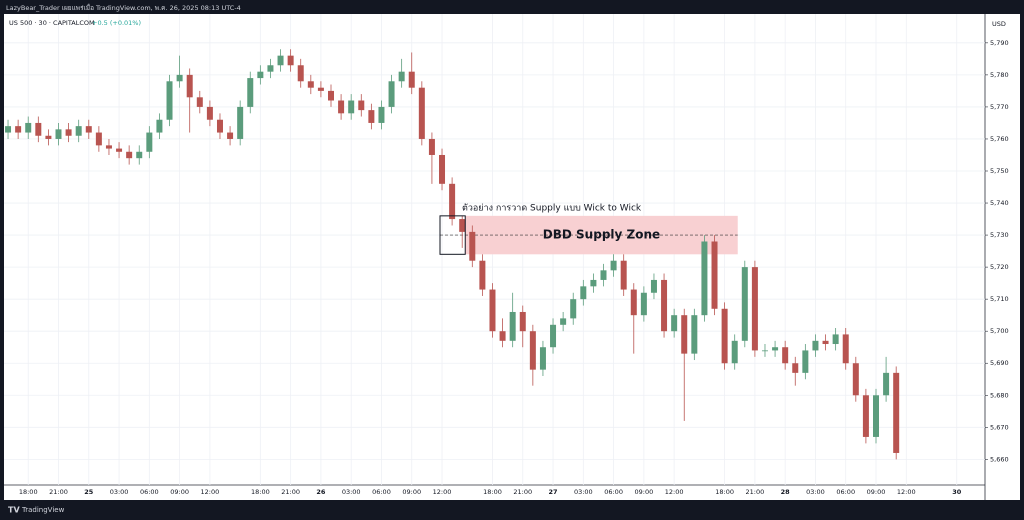 This screenshot has height=520, width=1024. Describe the element at coordinates (381, 492) in the screenshot. I see `x-tick-label: 06:00` at that location.